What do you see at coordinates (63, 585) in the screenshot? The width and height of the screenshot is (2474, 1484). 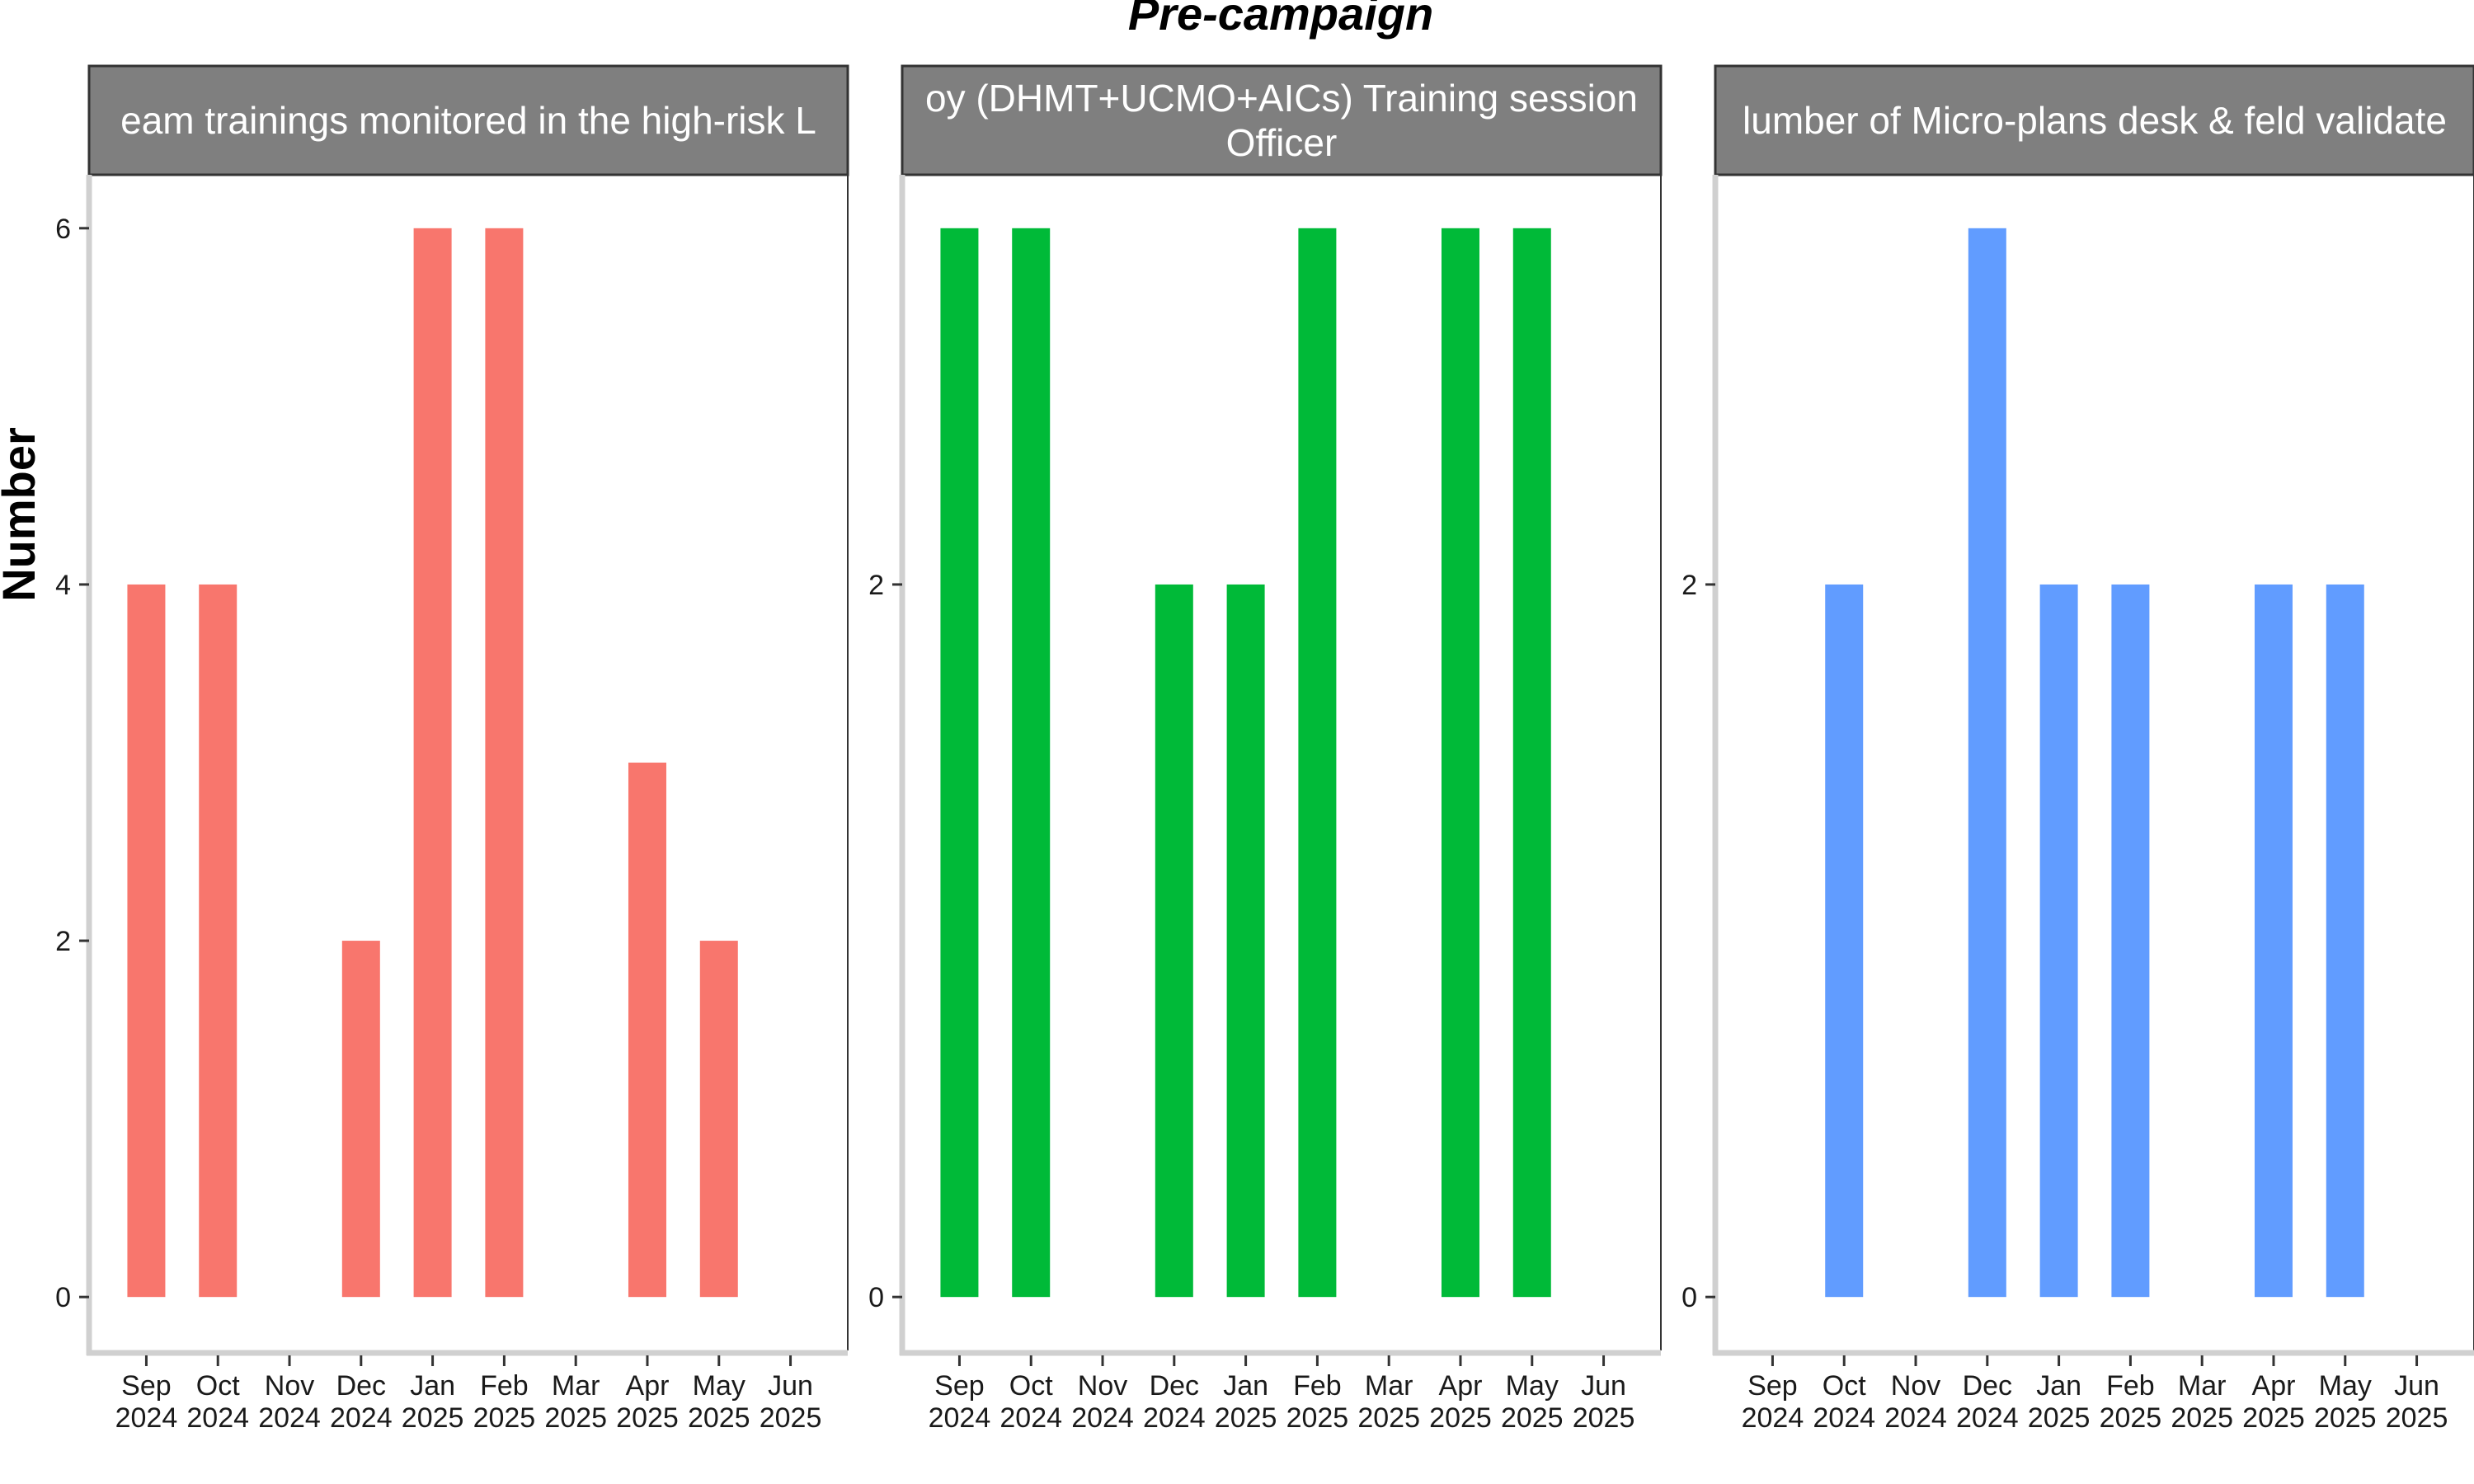 I see `y-tick-label: 4` at bounding box center [63, 585].